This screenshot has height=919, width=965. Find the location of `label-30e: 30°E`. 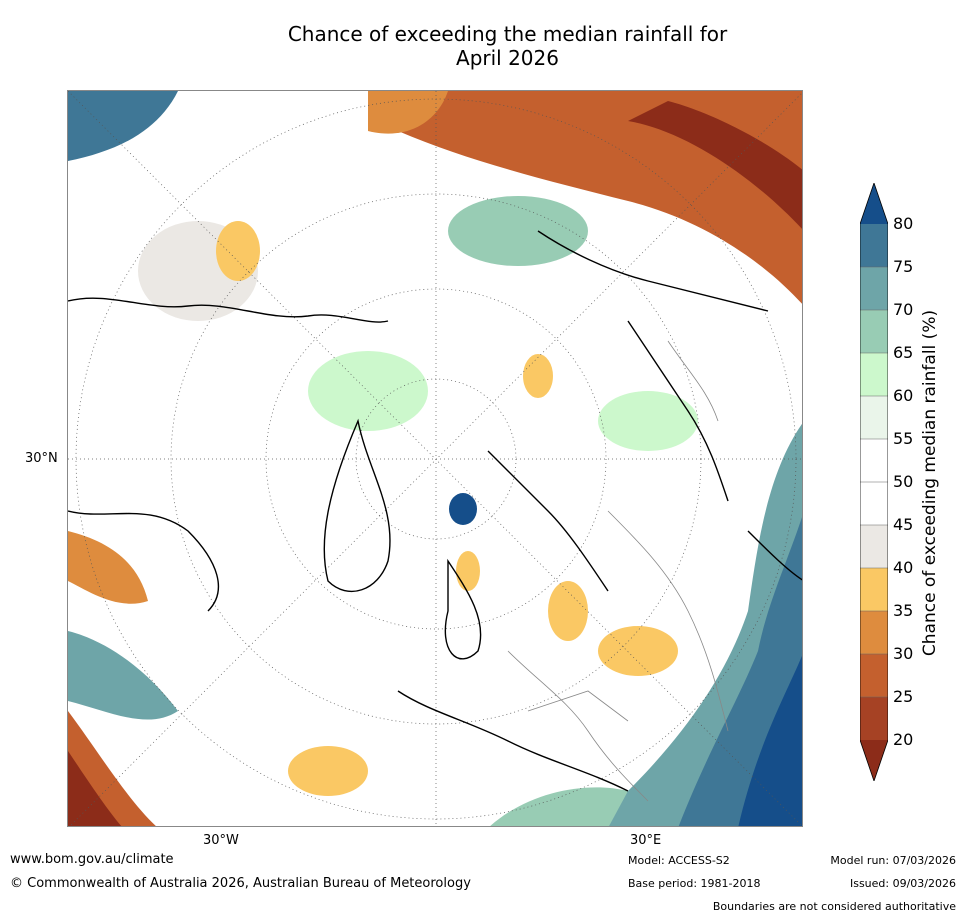

label-30e: 30°E is located at coordinates (646, 840).